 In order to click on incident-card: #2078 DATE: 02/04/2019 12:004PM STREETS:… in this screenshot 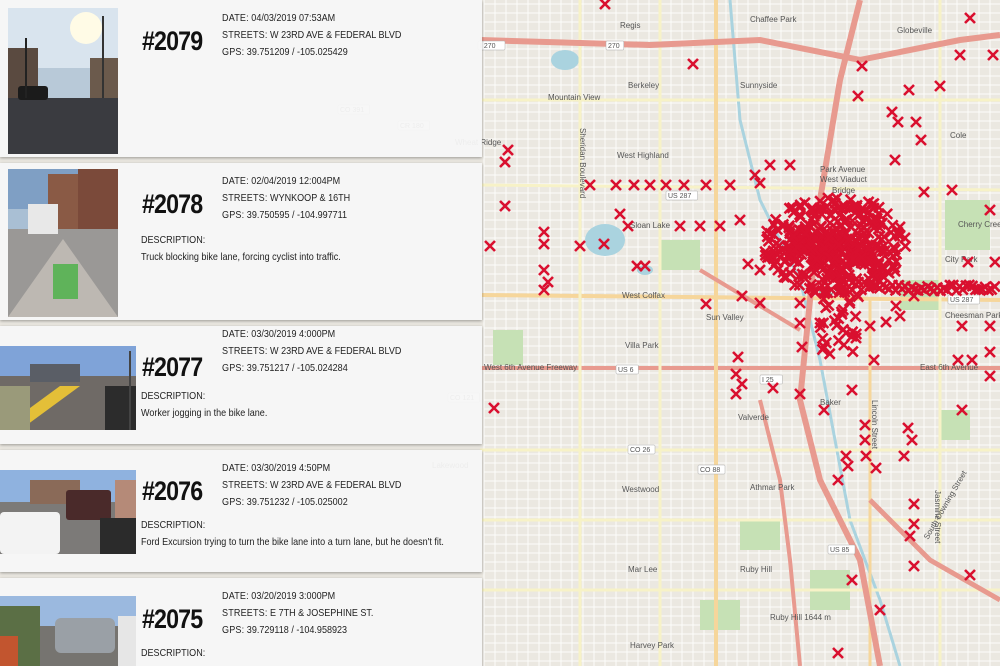, I will do `click(241, 241)`.